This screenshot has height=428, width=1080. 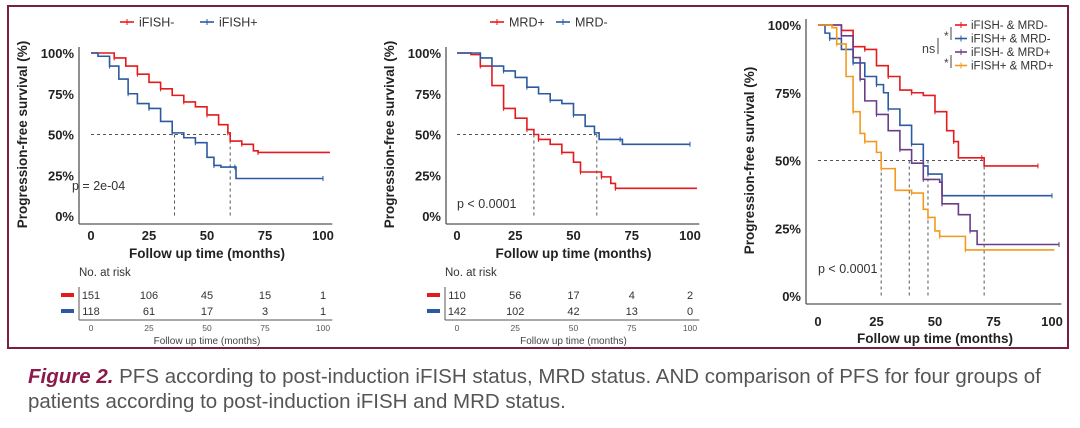 What do you see at coordinates (457, 296) in the screenshot?
I see `risk-count: 110` at bounding box center [457, 296].